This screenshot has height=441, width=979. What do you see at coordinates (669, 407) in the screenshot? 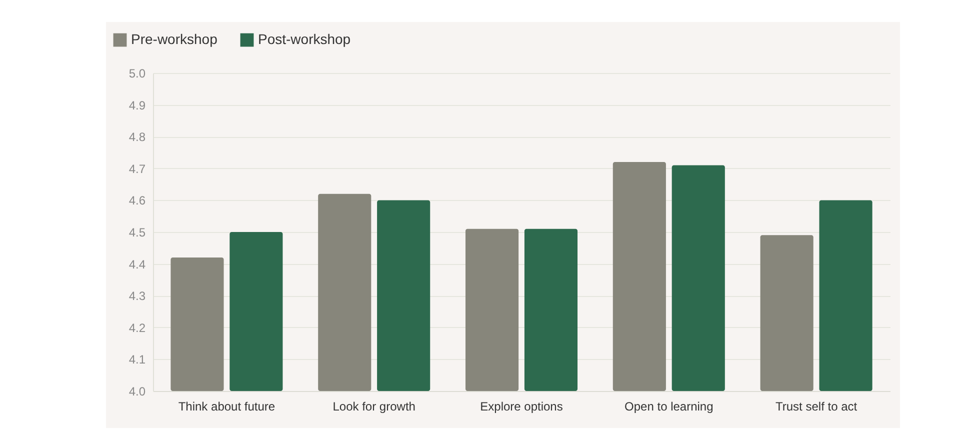
I see `x-tick-label: Open to learning` at bounding box center [669, 407].